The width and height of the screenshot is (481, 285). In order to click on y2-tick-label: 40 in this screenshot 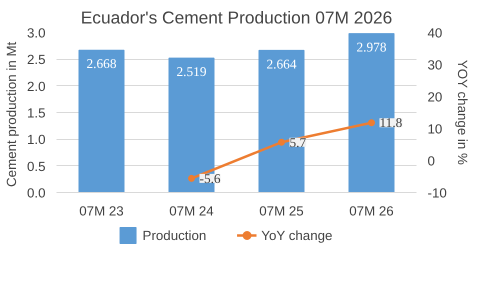, I will do `click(435, 33)`.